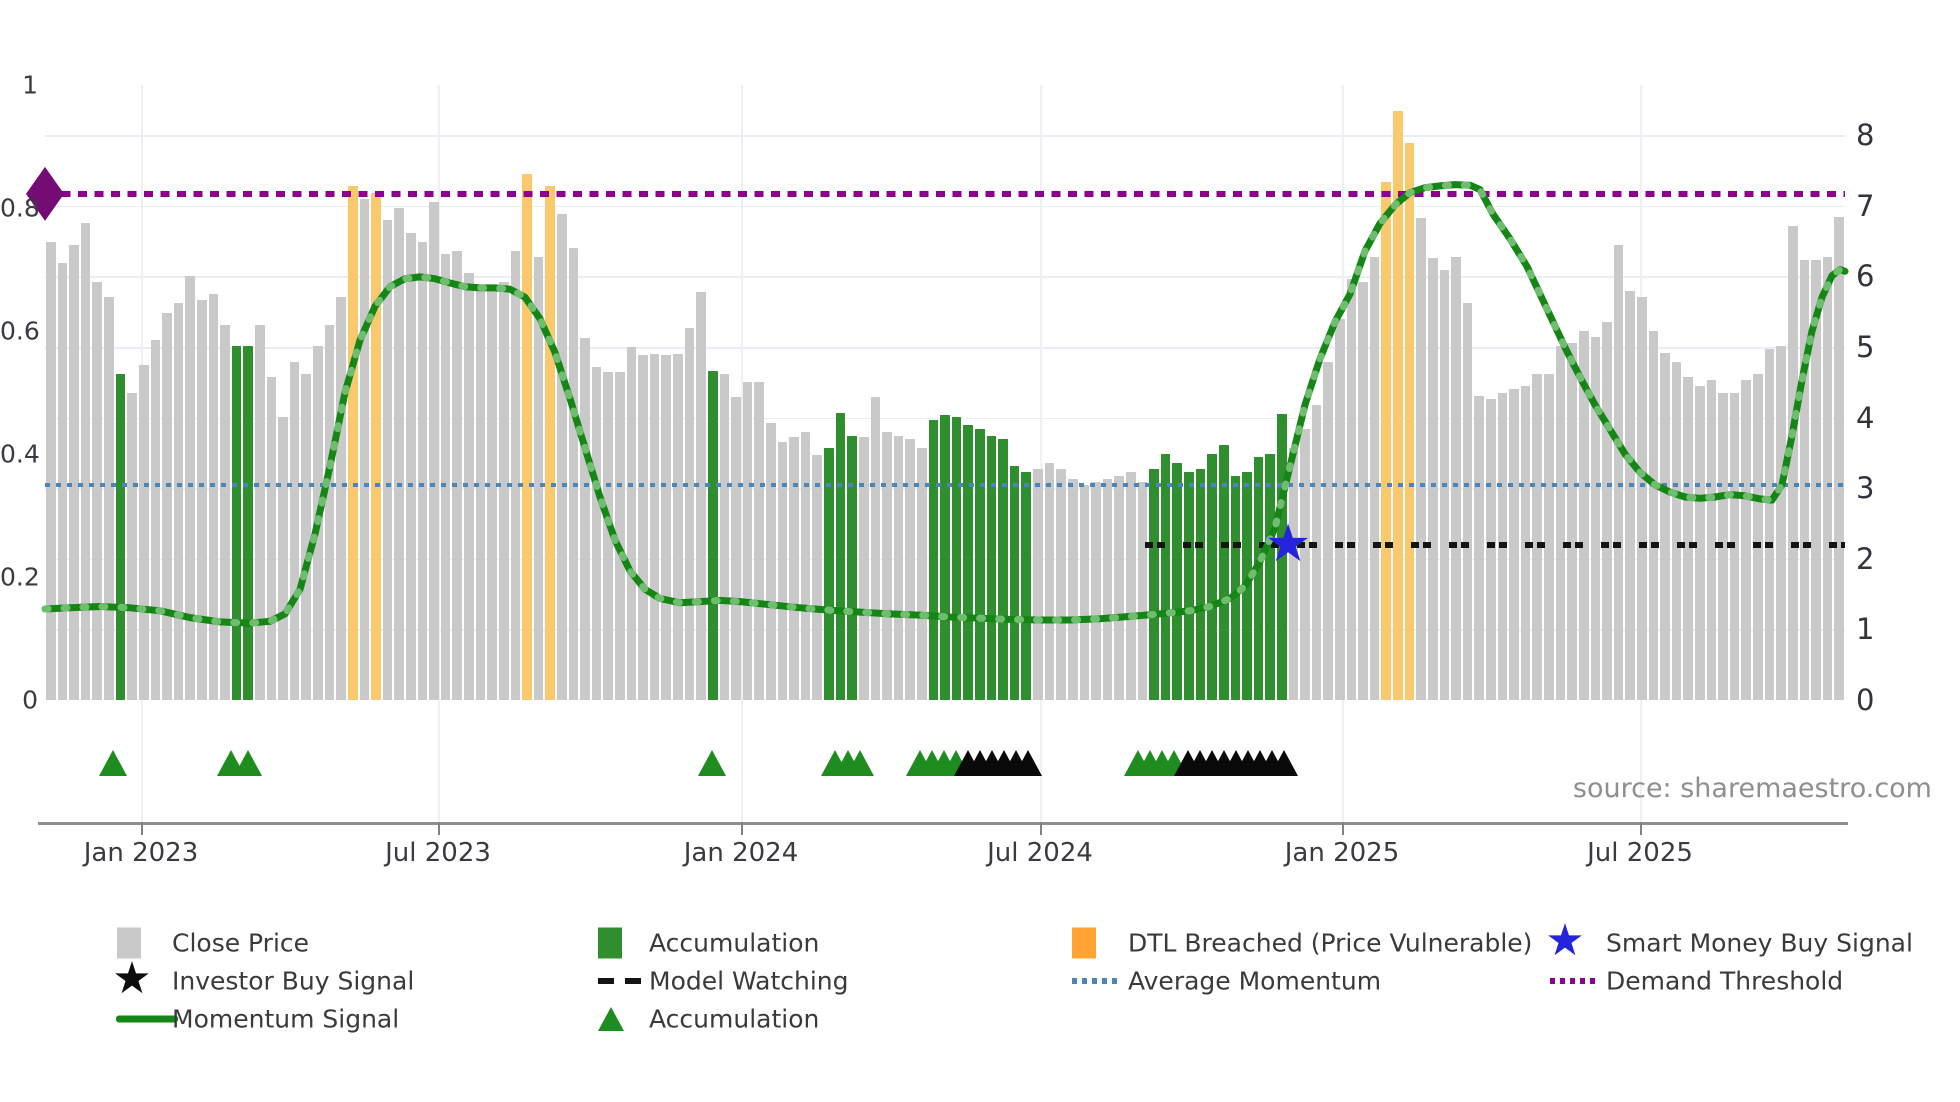 This screenshot has width=1960, height=1102. I want to click on x-axis-line, so click(943, 823).